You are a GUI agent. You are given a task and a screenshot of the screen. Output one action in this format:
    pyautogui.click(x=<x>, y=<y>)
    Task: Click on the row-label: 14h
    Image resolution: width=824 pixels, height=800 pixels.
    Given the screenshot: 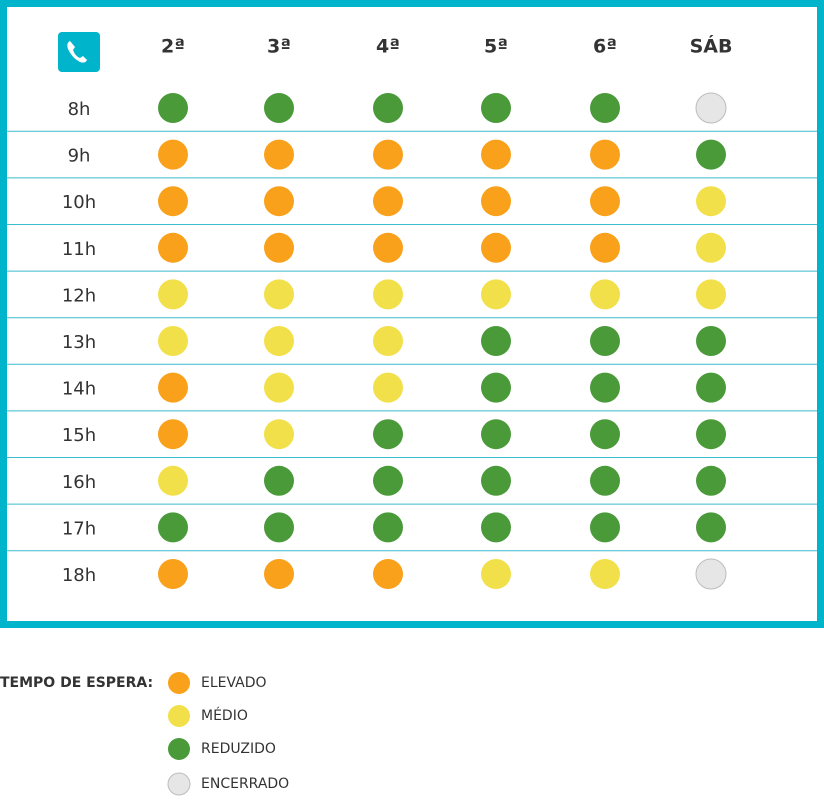 What is the action you would take?
    pyautogui.click(x=79, y=389)
    